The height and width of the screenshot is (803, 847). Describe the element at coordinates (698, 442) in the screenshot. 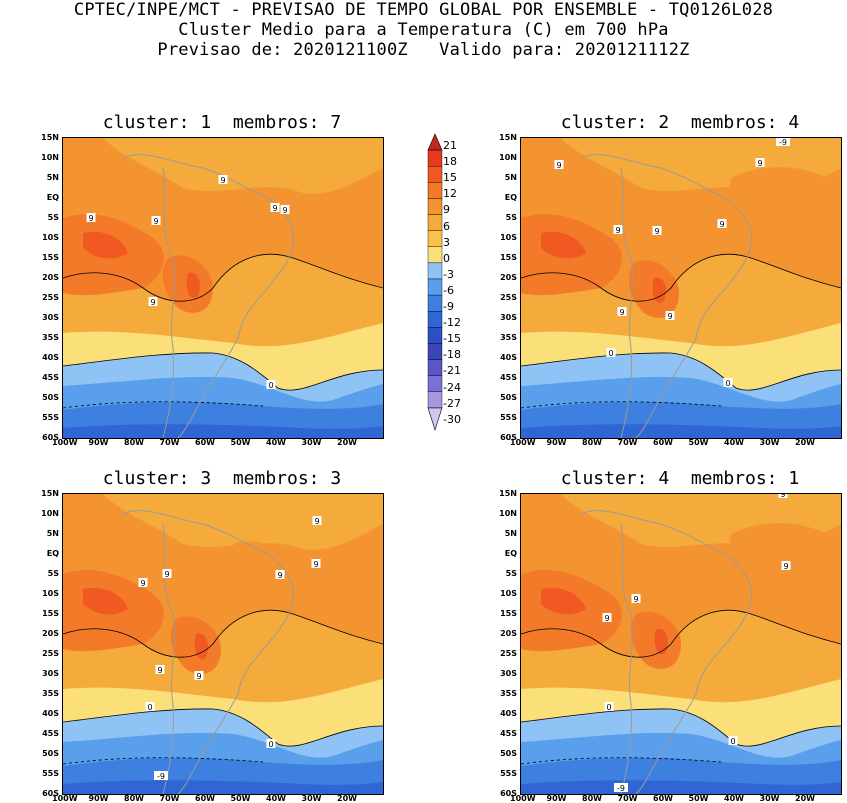

I see `lon-tick-label: 50W` at that location.